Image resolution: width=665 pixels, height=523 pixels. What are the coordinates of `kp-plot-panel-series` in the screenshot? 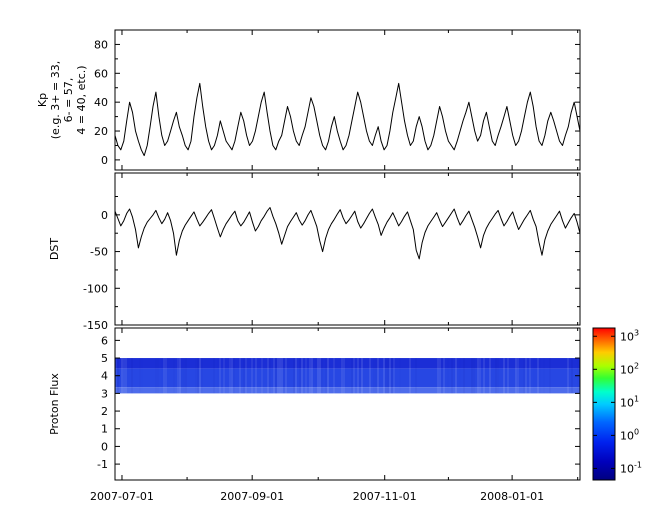 It's located at (347, 119).